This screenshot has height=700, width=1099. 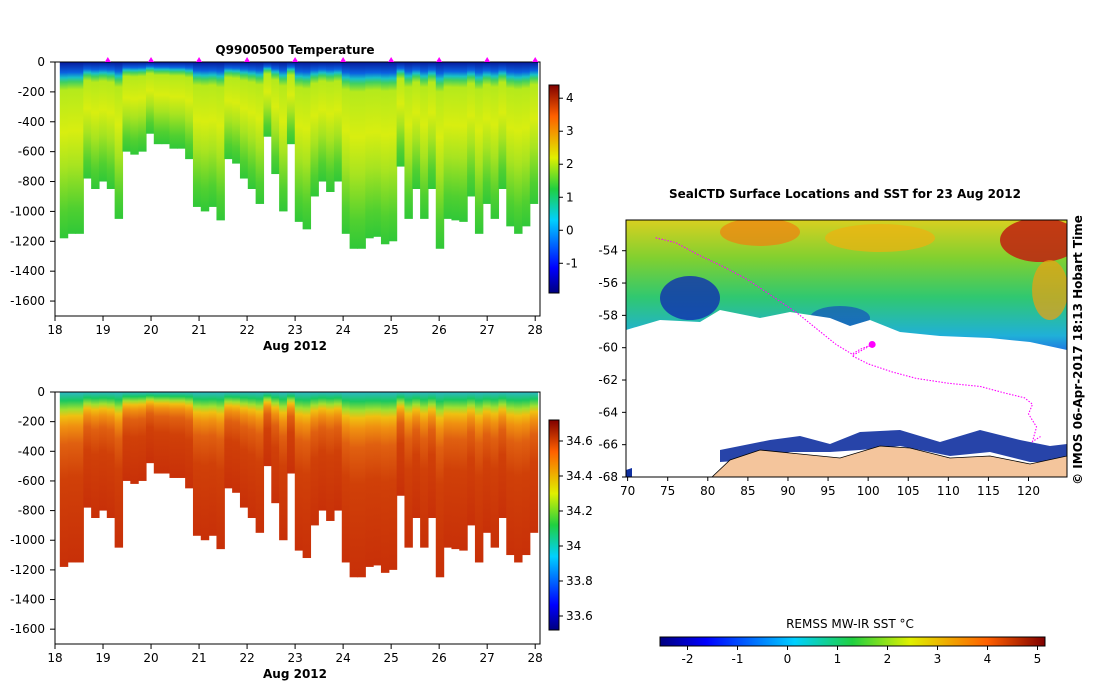 I want to click on temperature-x-axis: 18 19 20 21 22 23 24 25 26 27 28, so click(x=295, y=326).